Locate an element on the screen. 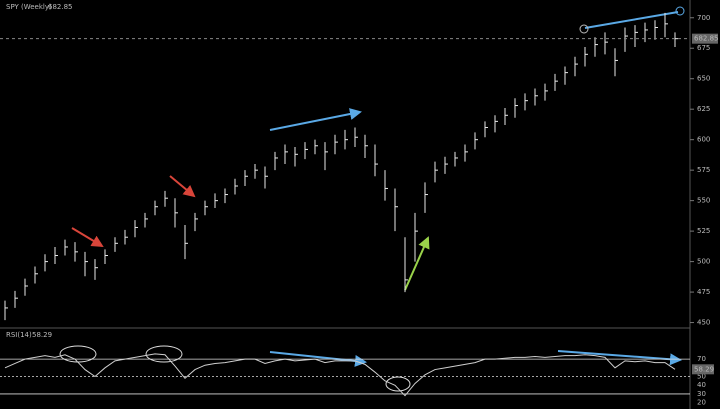  chart-title: SPY (Weekly) is located at coordinates (29, 7).